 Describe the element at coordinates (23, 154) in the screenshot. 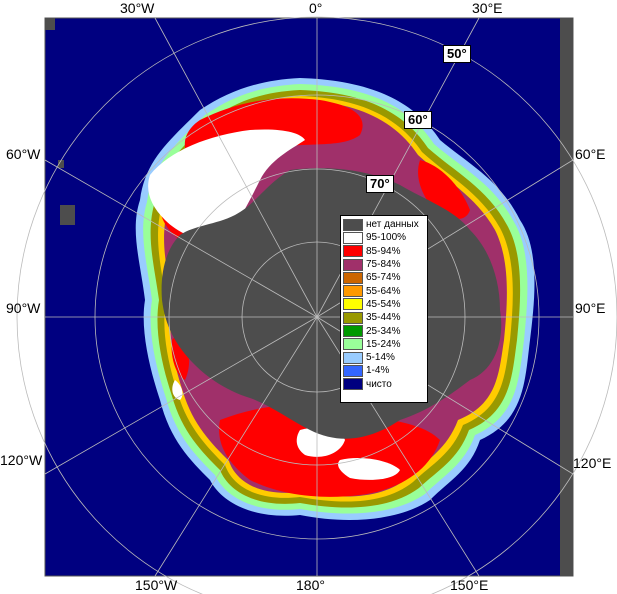

I see `lon-label-left: 60°W` at that location.